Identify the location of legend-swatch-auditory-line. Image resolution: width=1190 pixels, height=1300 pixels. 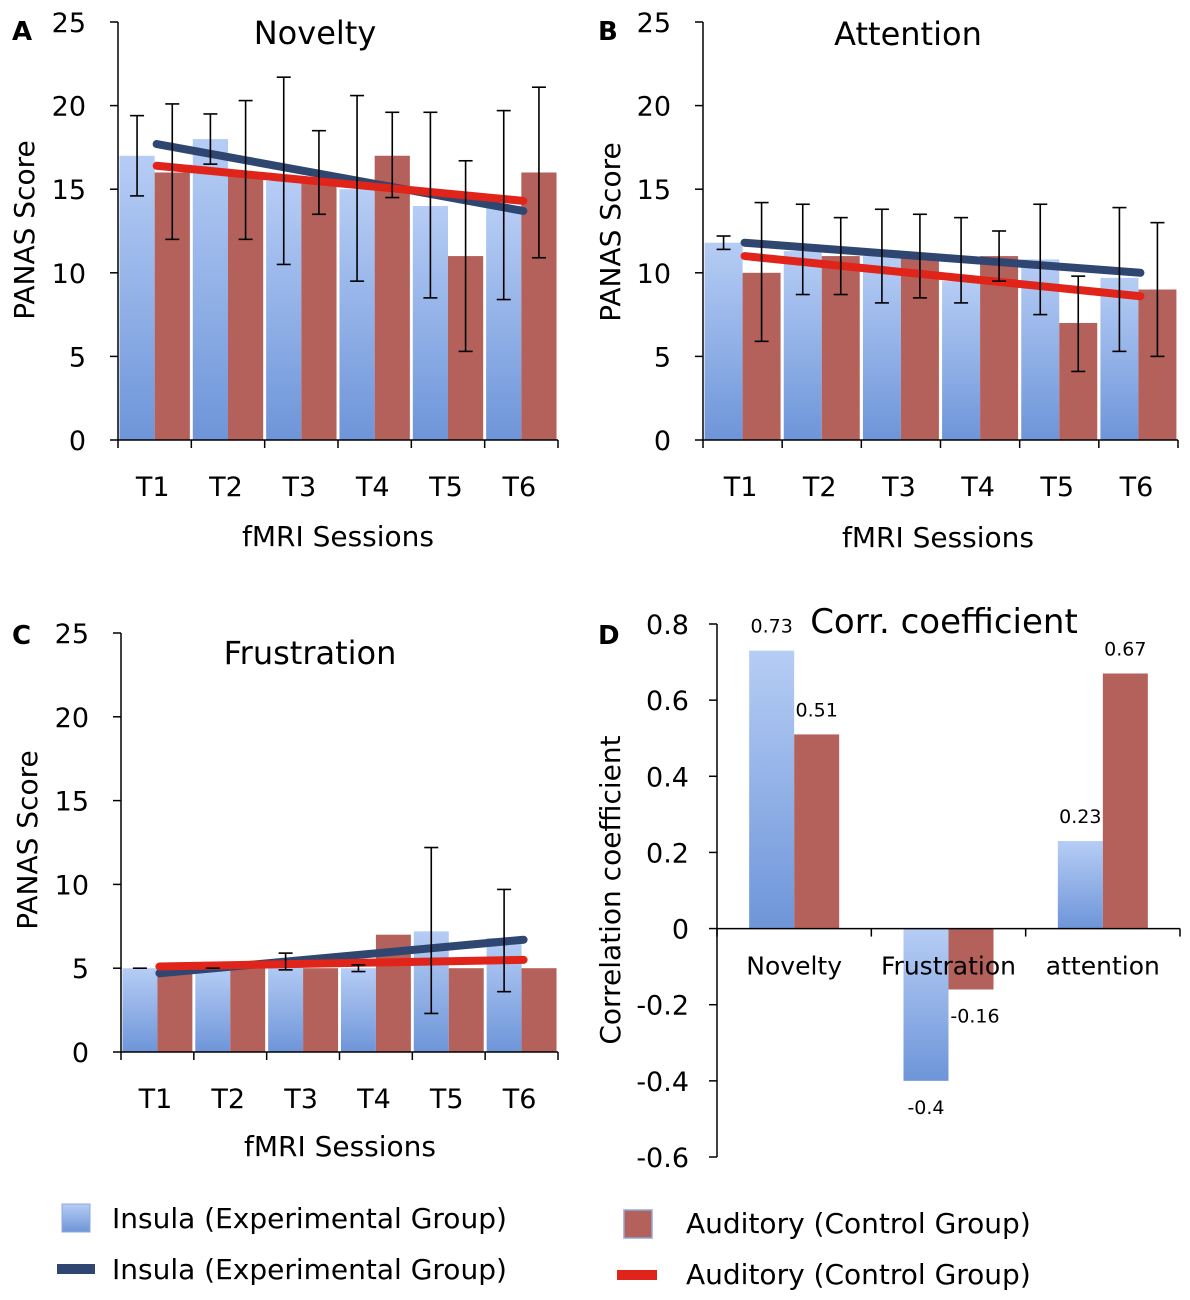
(637, 1275).